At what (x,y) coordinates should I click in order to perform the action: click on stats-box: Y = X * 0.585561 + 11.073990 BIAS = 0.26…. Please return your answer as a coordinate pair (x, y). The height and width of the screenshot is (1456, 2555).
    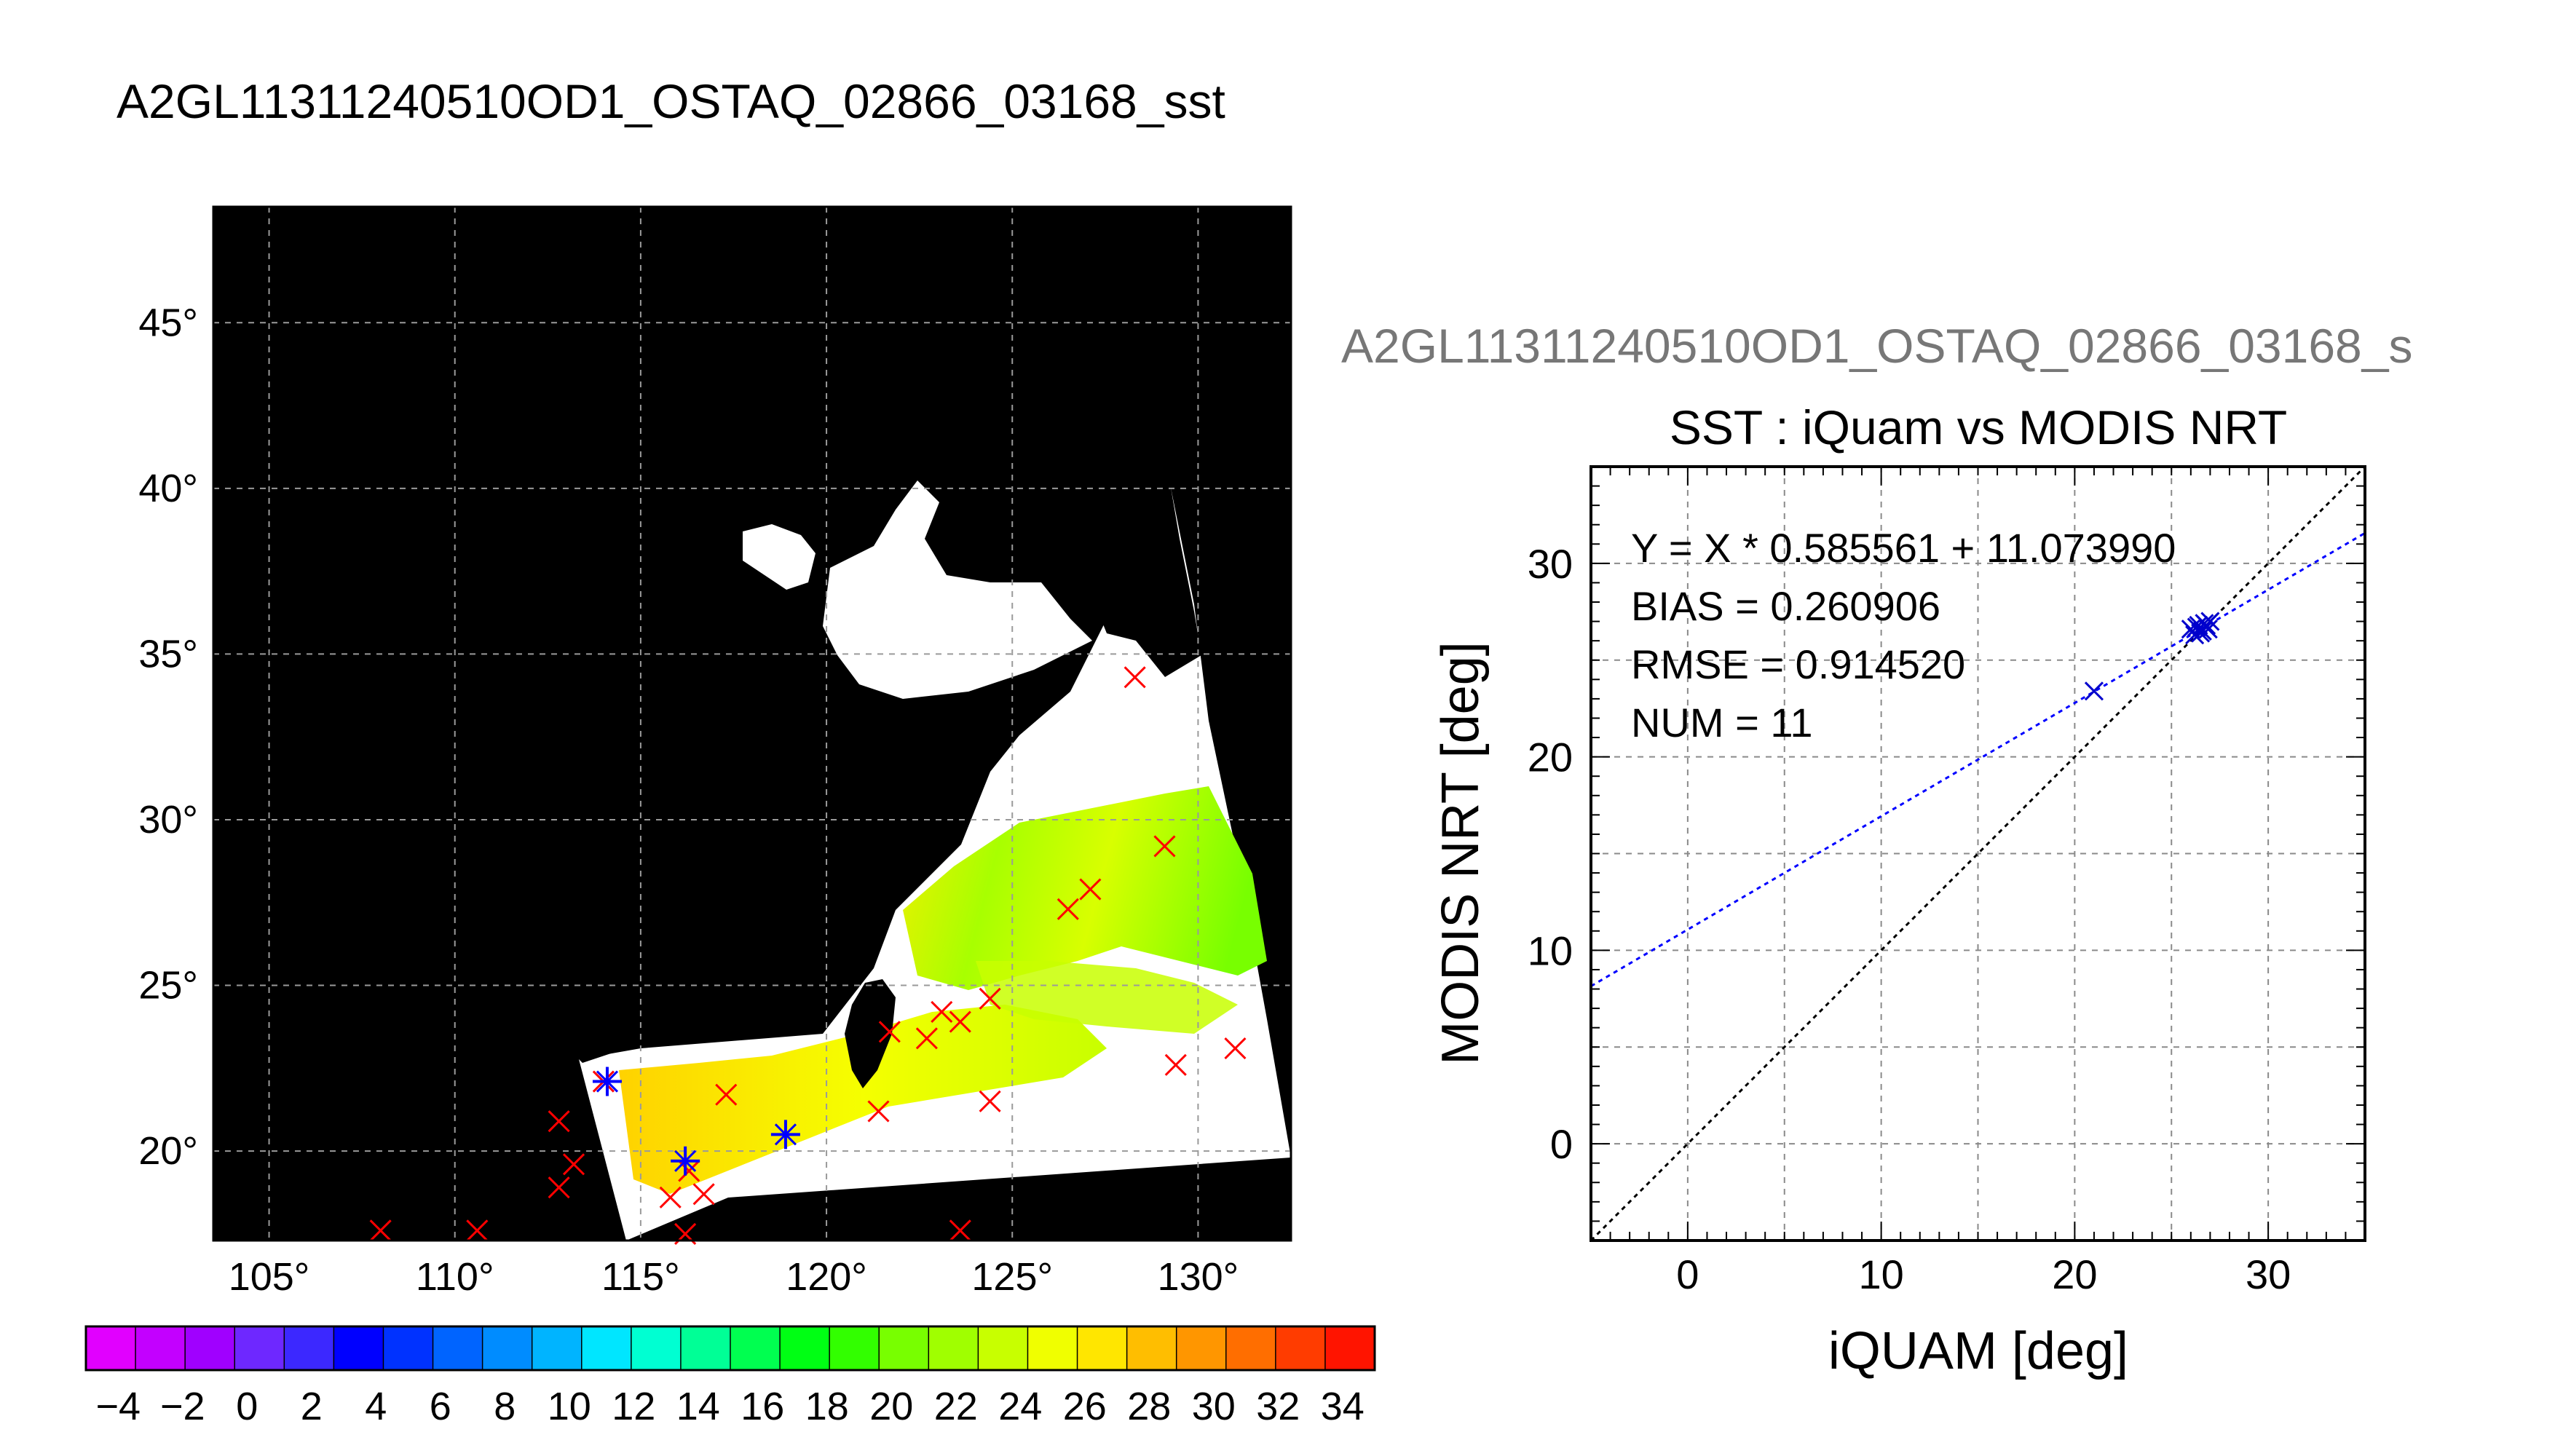
    Looking at the image, I should click on (1903, 635).